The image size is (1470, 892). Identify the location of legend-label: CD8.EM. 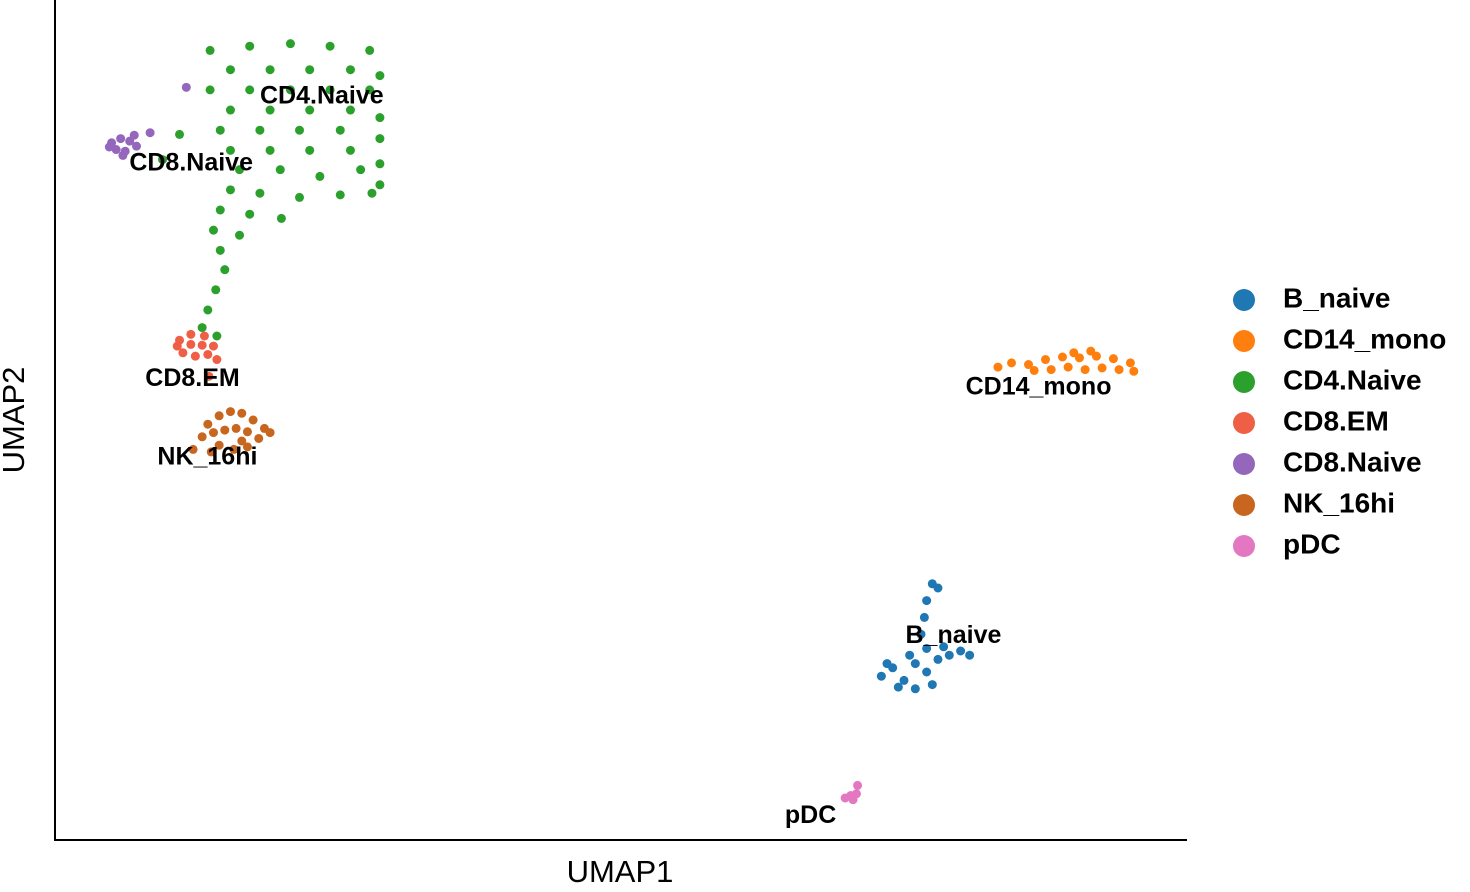
(1336, 420).